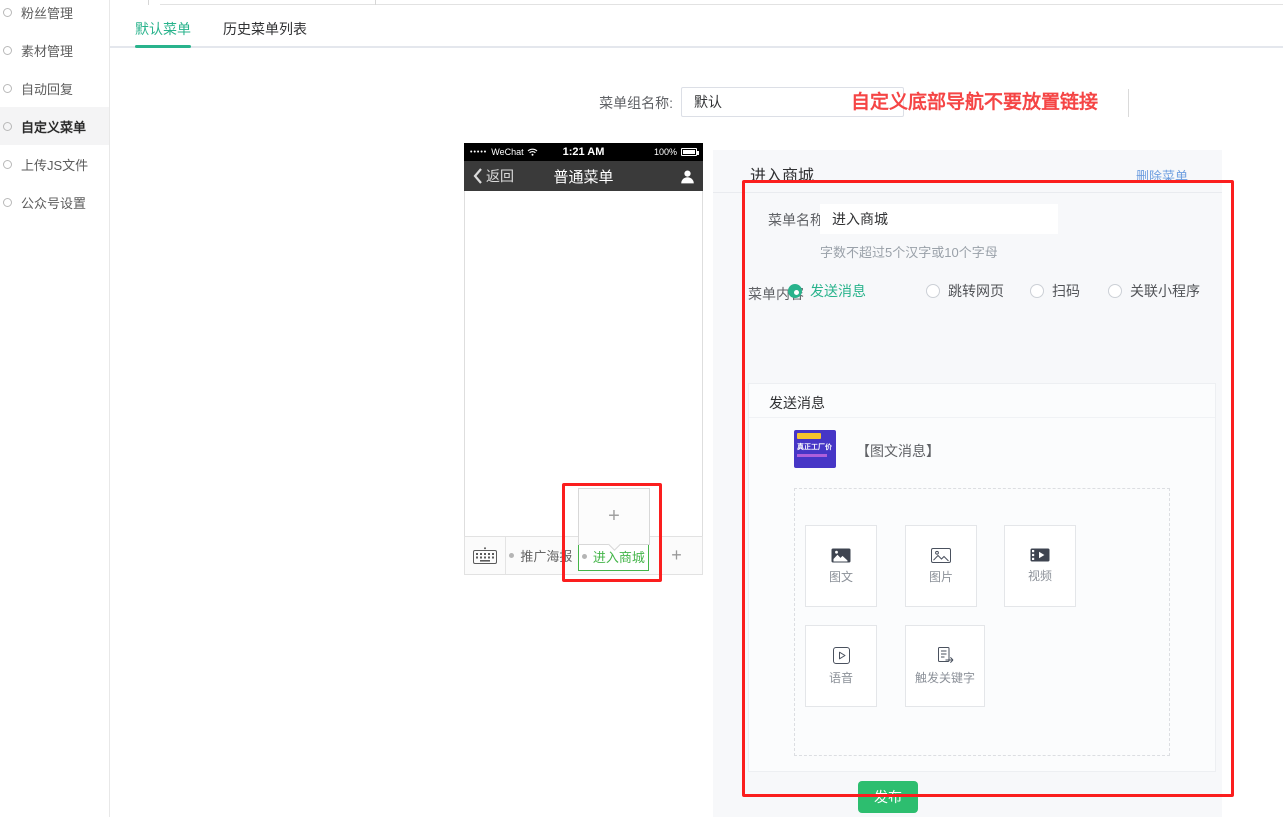 Image resolution: width=1283 pixels, height=817 pixels. Describe the element at coordinates (945, 654) in the screenshot. I see `keyword-icon` at that location.